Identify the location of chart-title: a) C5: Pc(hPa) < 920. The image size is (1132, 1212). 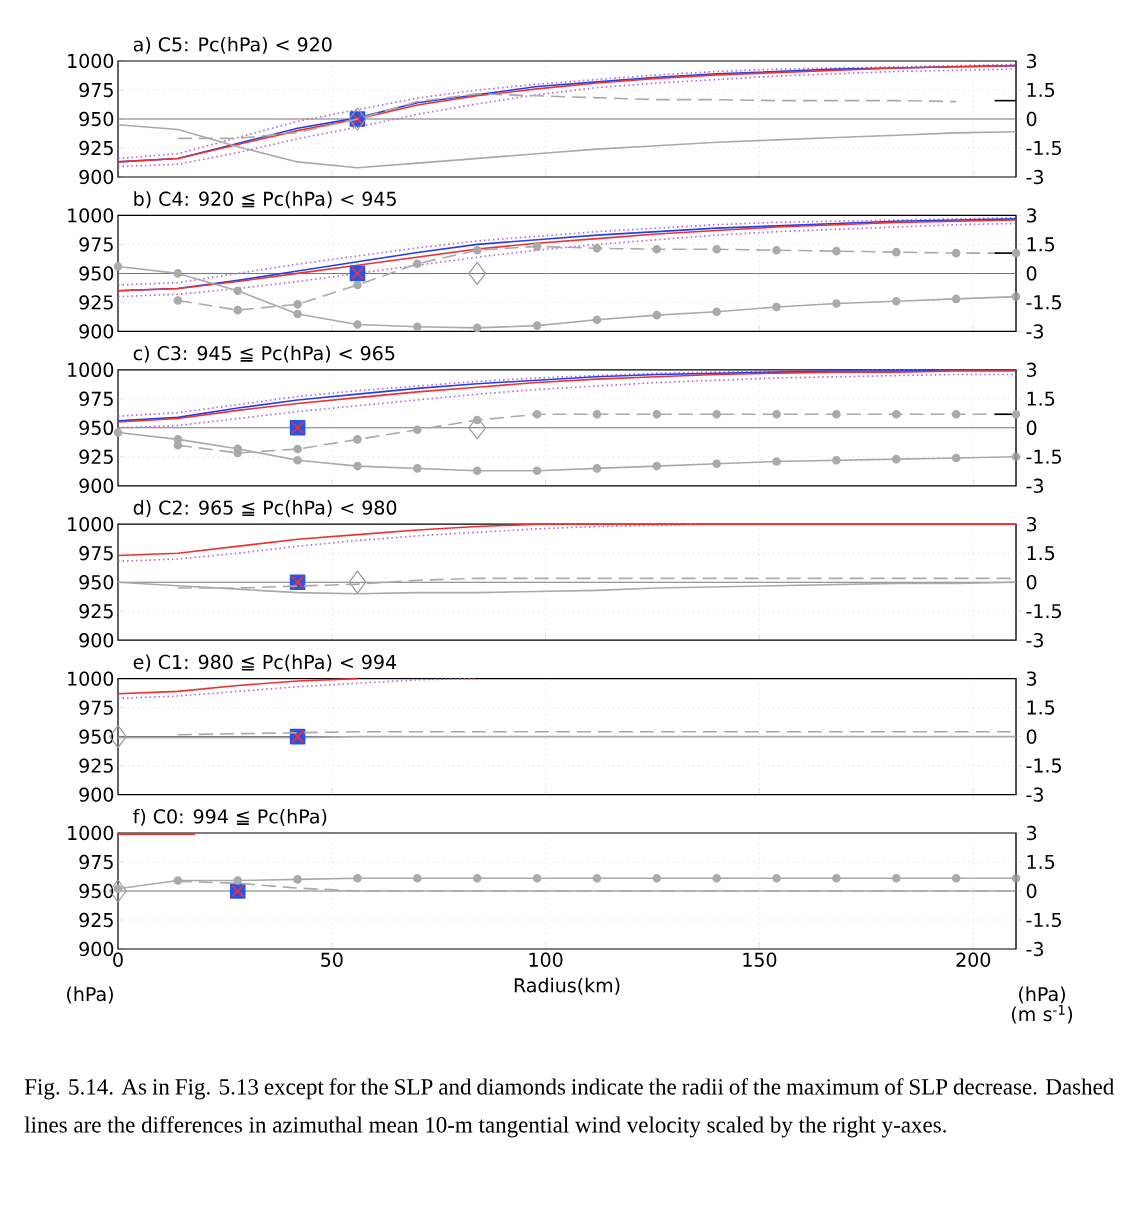
(232, 45).